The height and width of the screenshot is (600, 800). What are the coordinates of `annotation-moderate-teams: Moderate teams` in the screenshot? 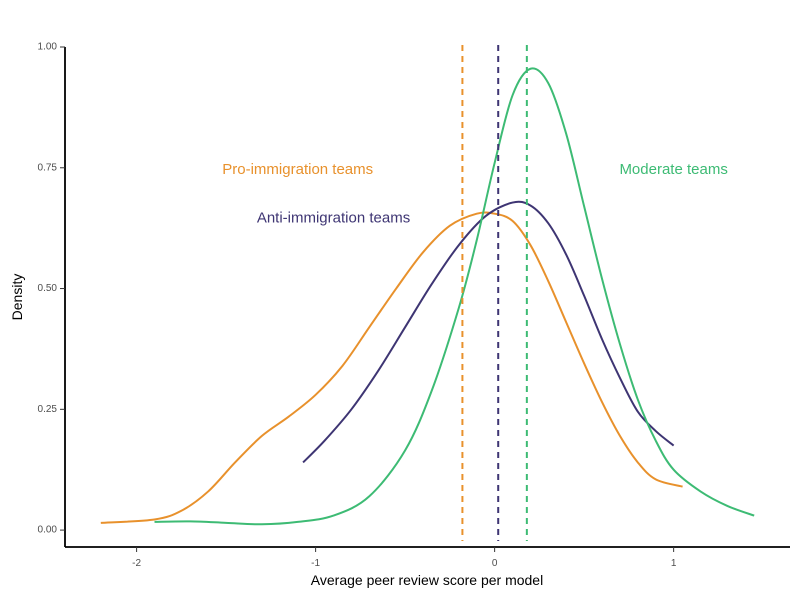 It's located at (673, 169).